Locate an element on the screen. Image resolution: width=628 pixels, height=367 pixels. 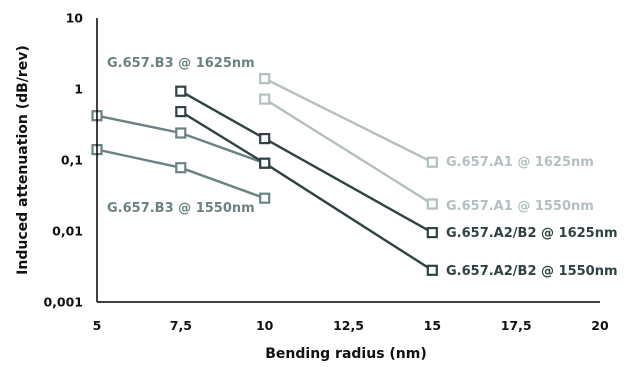
series-label: G.657.A1 @ 1625nm is located at coordinates (520, 162).